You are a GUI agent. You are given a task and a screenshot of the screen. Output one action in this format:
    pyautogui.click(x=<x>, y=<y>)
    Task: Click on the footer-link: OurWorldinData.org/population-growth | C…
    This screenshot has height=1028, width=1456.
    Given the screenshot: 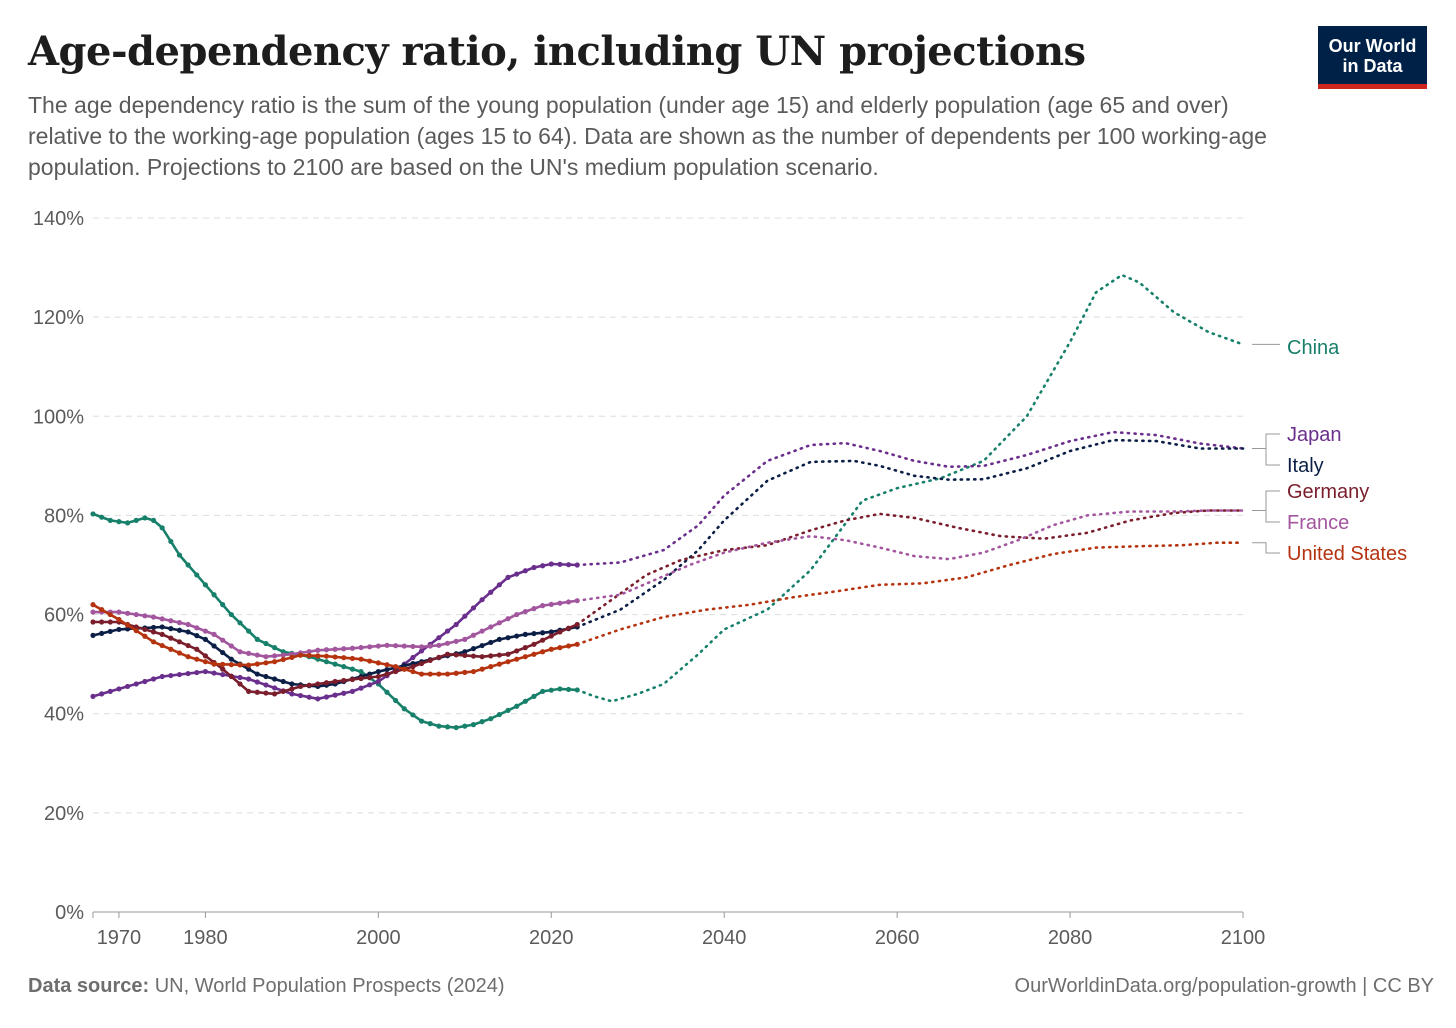 What is the action you would take?
    pyautogui.click(x=1224, y=986)
    